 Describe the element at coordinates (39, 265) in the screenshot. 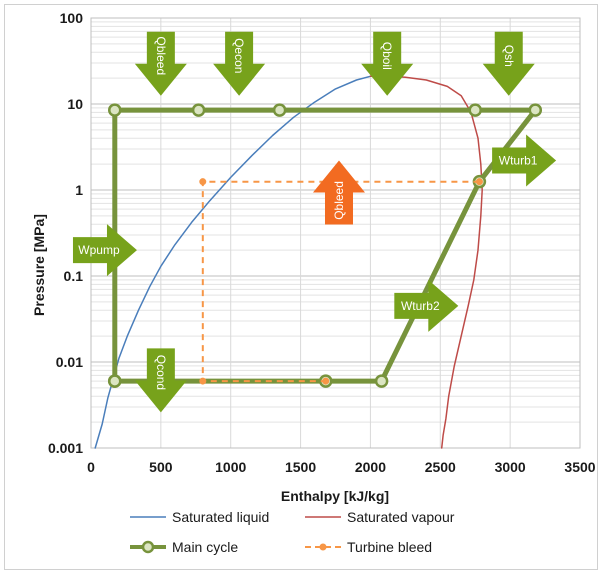

I see `y-axis-title: Pressure [MPa]` at that location.